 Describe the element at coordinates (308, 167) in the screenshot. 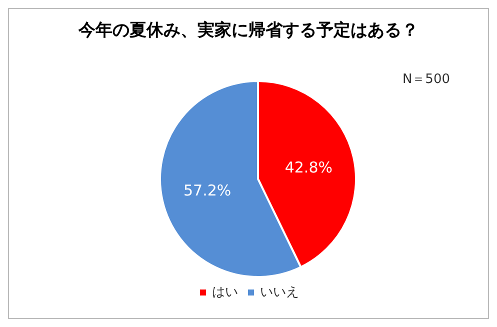

I see `data-label: 42.8%` at that location.